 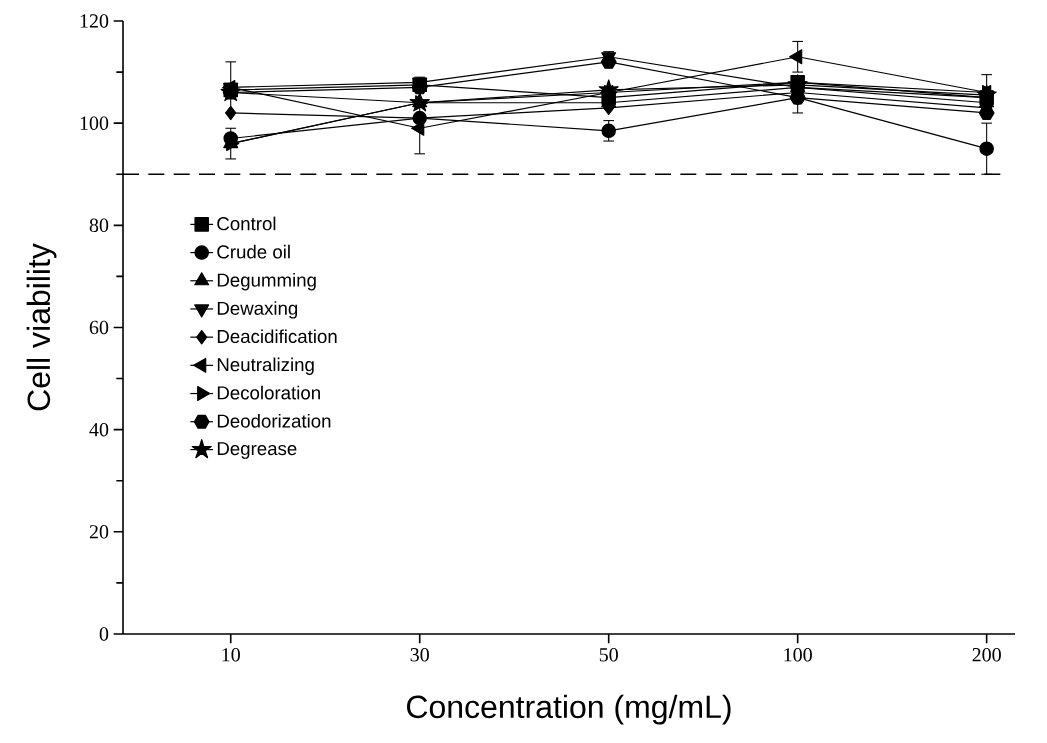 I want to click on y-tick-label: 80, so click(x=99, y=225).